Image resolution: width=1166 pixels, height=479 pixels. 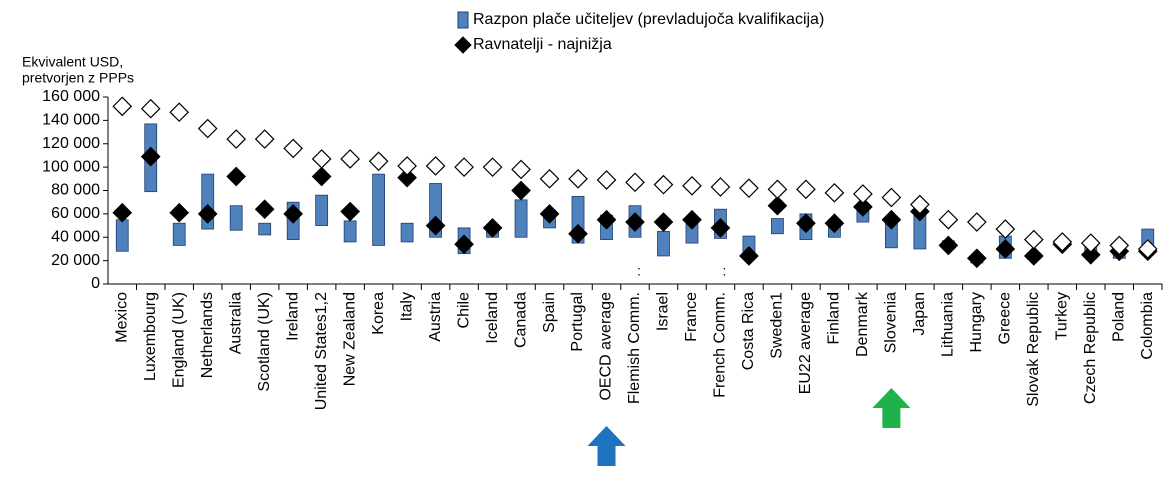 What do you see at coordinates (976, 322) in the screenshot?
I see `x-tick-label: Hungary` at bounding box center [976, 322].